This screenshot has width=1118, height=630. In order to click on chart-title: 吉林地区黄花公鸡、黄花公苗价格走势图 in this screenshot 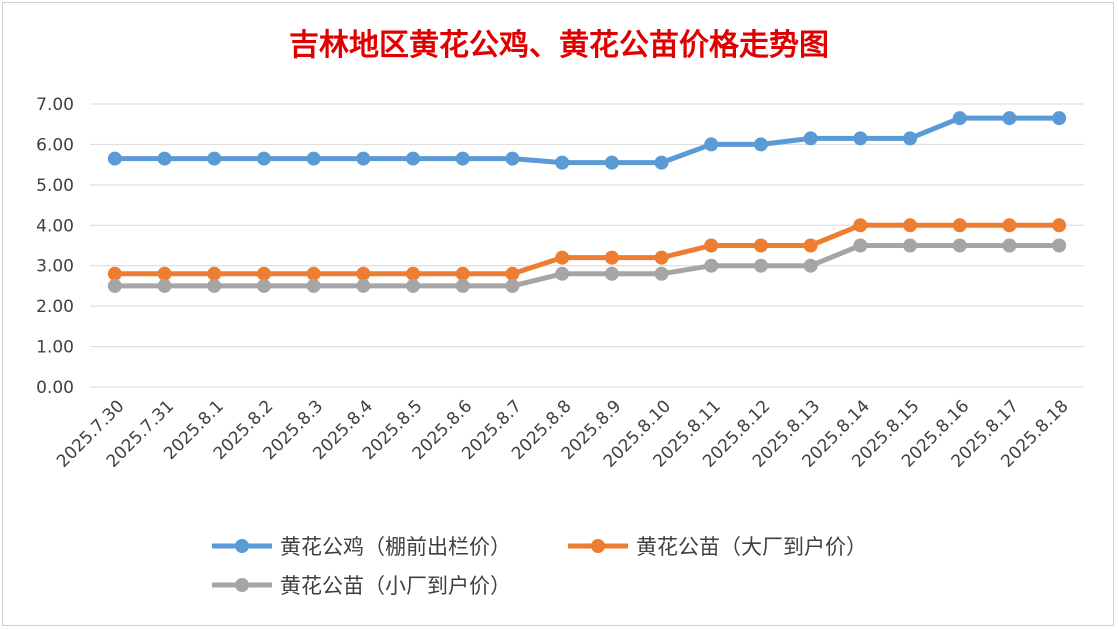, I will do `click(559, 45)`.